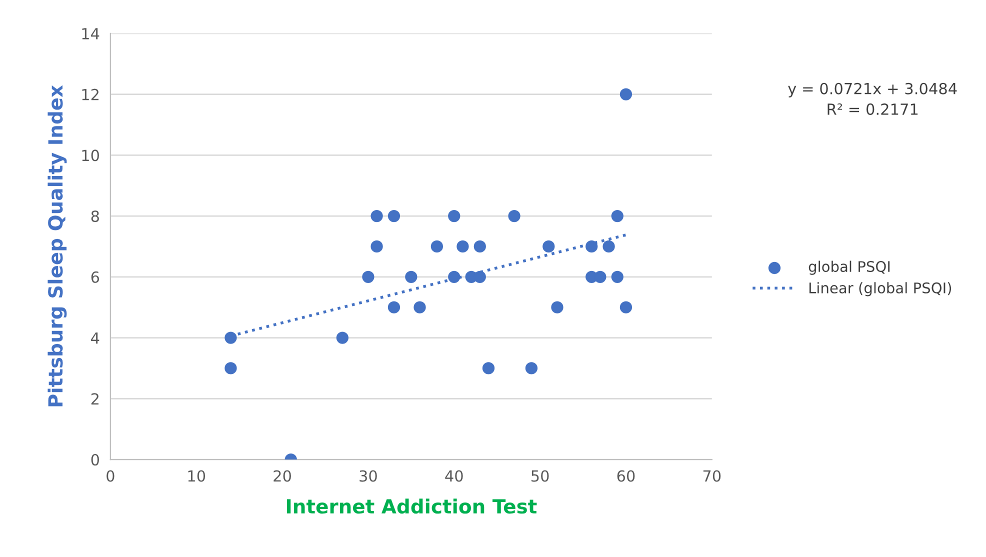 The image size is (986, 557). Describe the element at coordinates (91, 34) in the screenshot. I see `y-tick-label: 14` at that location.